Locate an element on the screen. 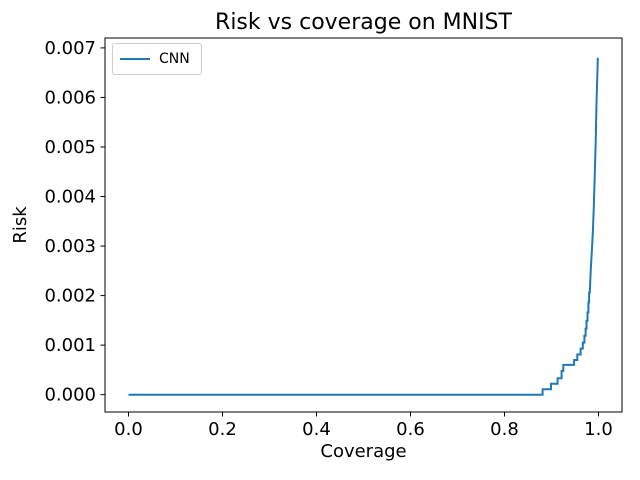  x-tick-label: 0.0 is located at coordinates (128, 429).